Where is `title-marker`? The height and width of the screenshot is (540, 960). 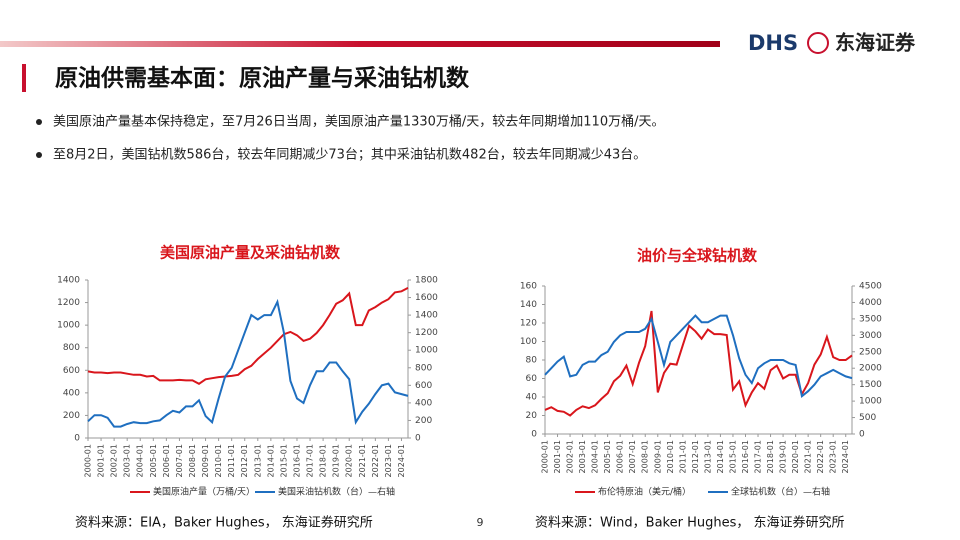 title-marker is located at coordinates (24, 78).